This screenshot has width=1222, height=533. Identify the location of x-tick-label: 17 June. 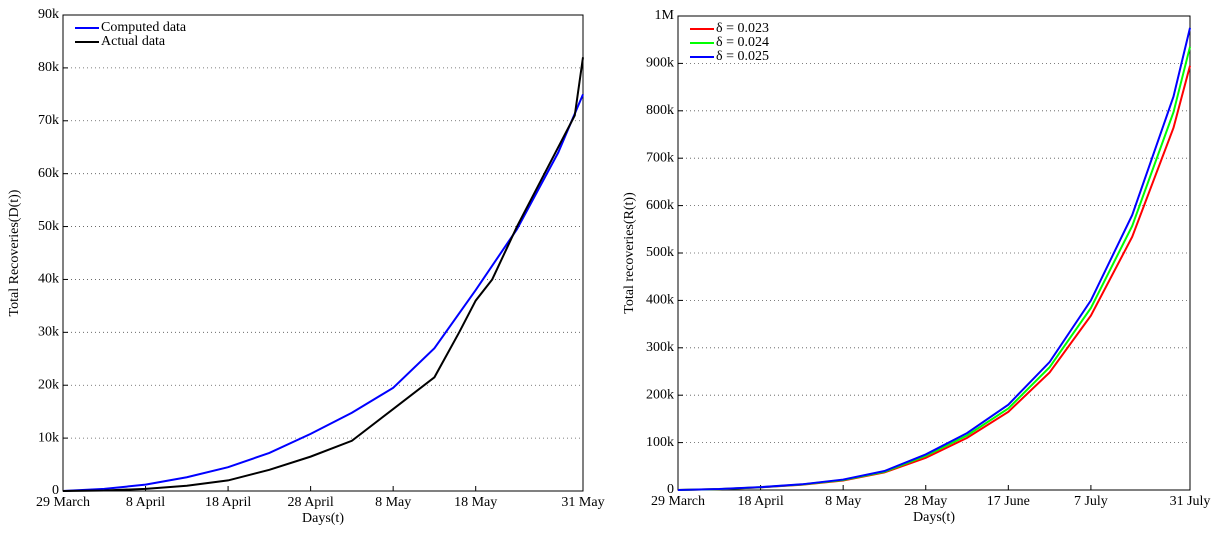
(1008, 501).